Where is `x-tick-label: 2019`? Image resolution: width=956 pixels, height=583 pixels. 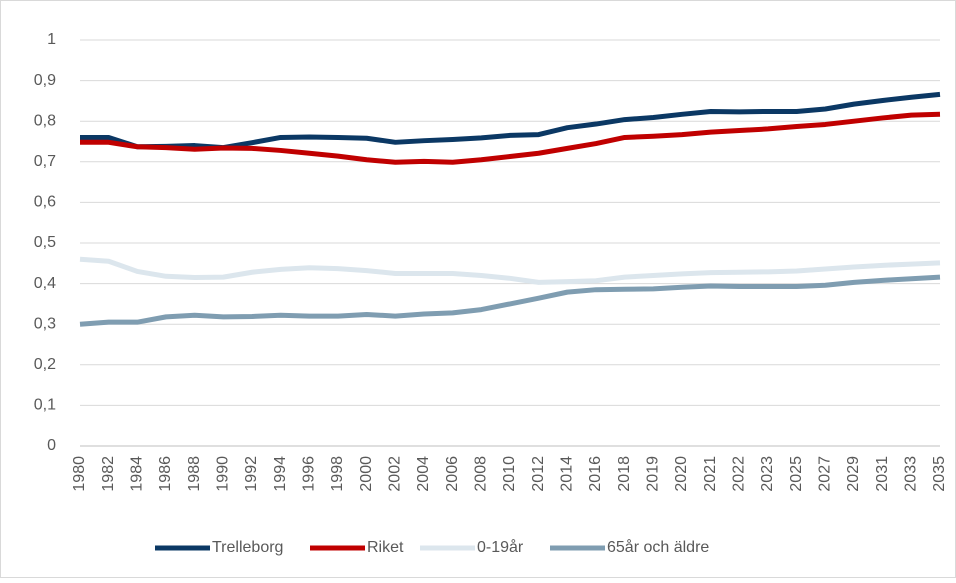
x-tick-label: 2019 is located at coordinates (653, 474).